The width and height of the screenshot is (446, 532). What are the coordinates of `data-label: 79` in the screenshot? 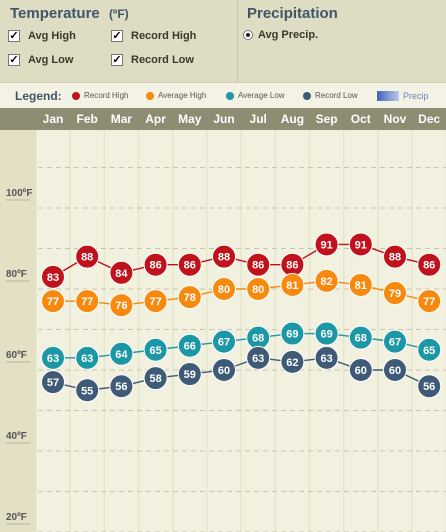 It's located at (395, 294).